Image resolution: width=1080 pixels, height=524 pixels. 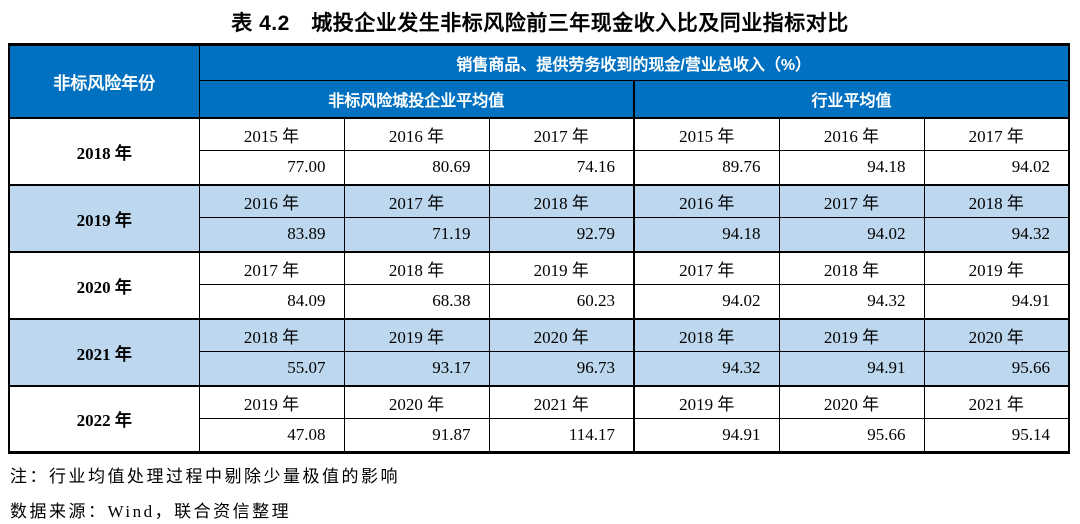 I want to click on table-row-values: 77.00 80.69 74.16 89.76 94.18 94.02, so click(x=539, y=167).